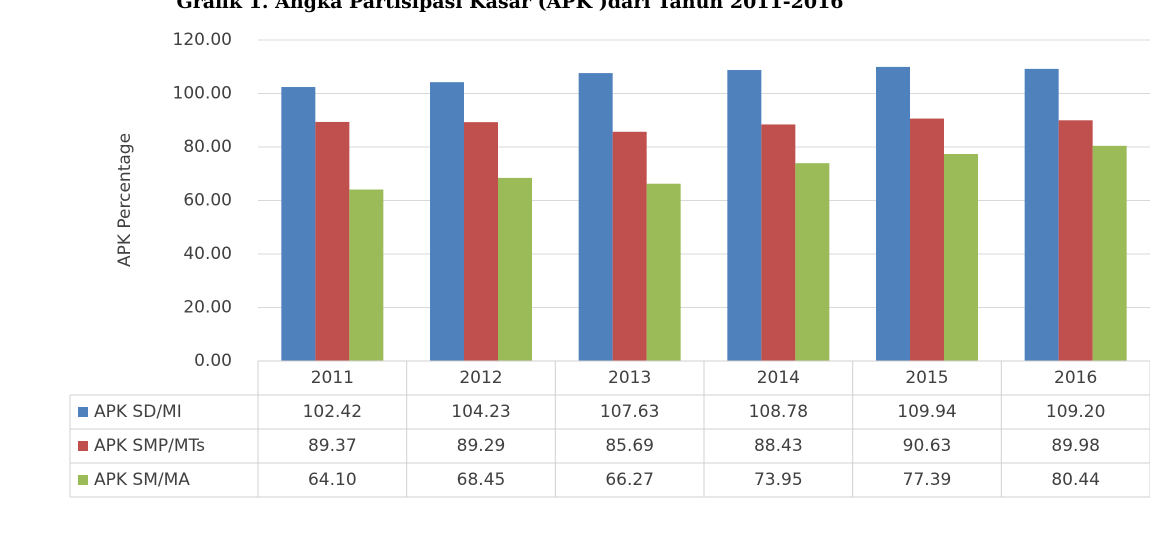 The height and width of the screenshot is (542, 1150). What do you see at coordinates (481, 446) in the screenshot?
I see `data-label: 89.29` at bounding box center [481, 446].